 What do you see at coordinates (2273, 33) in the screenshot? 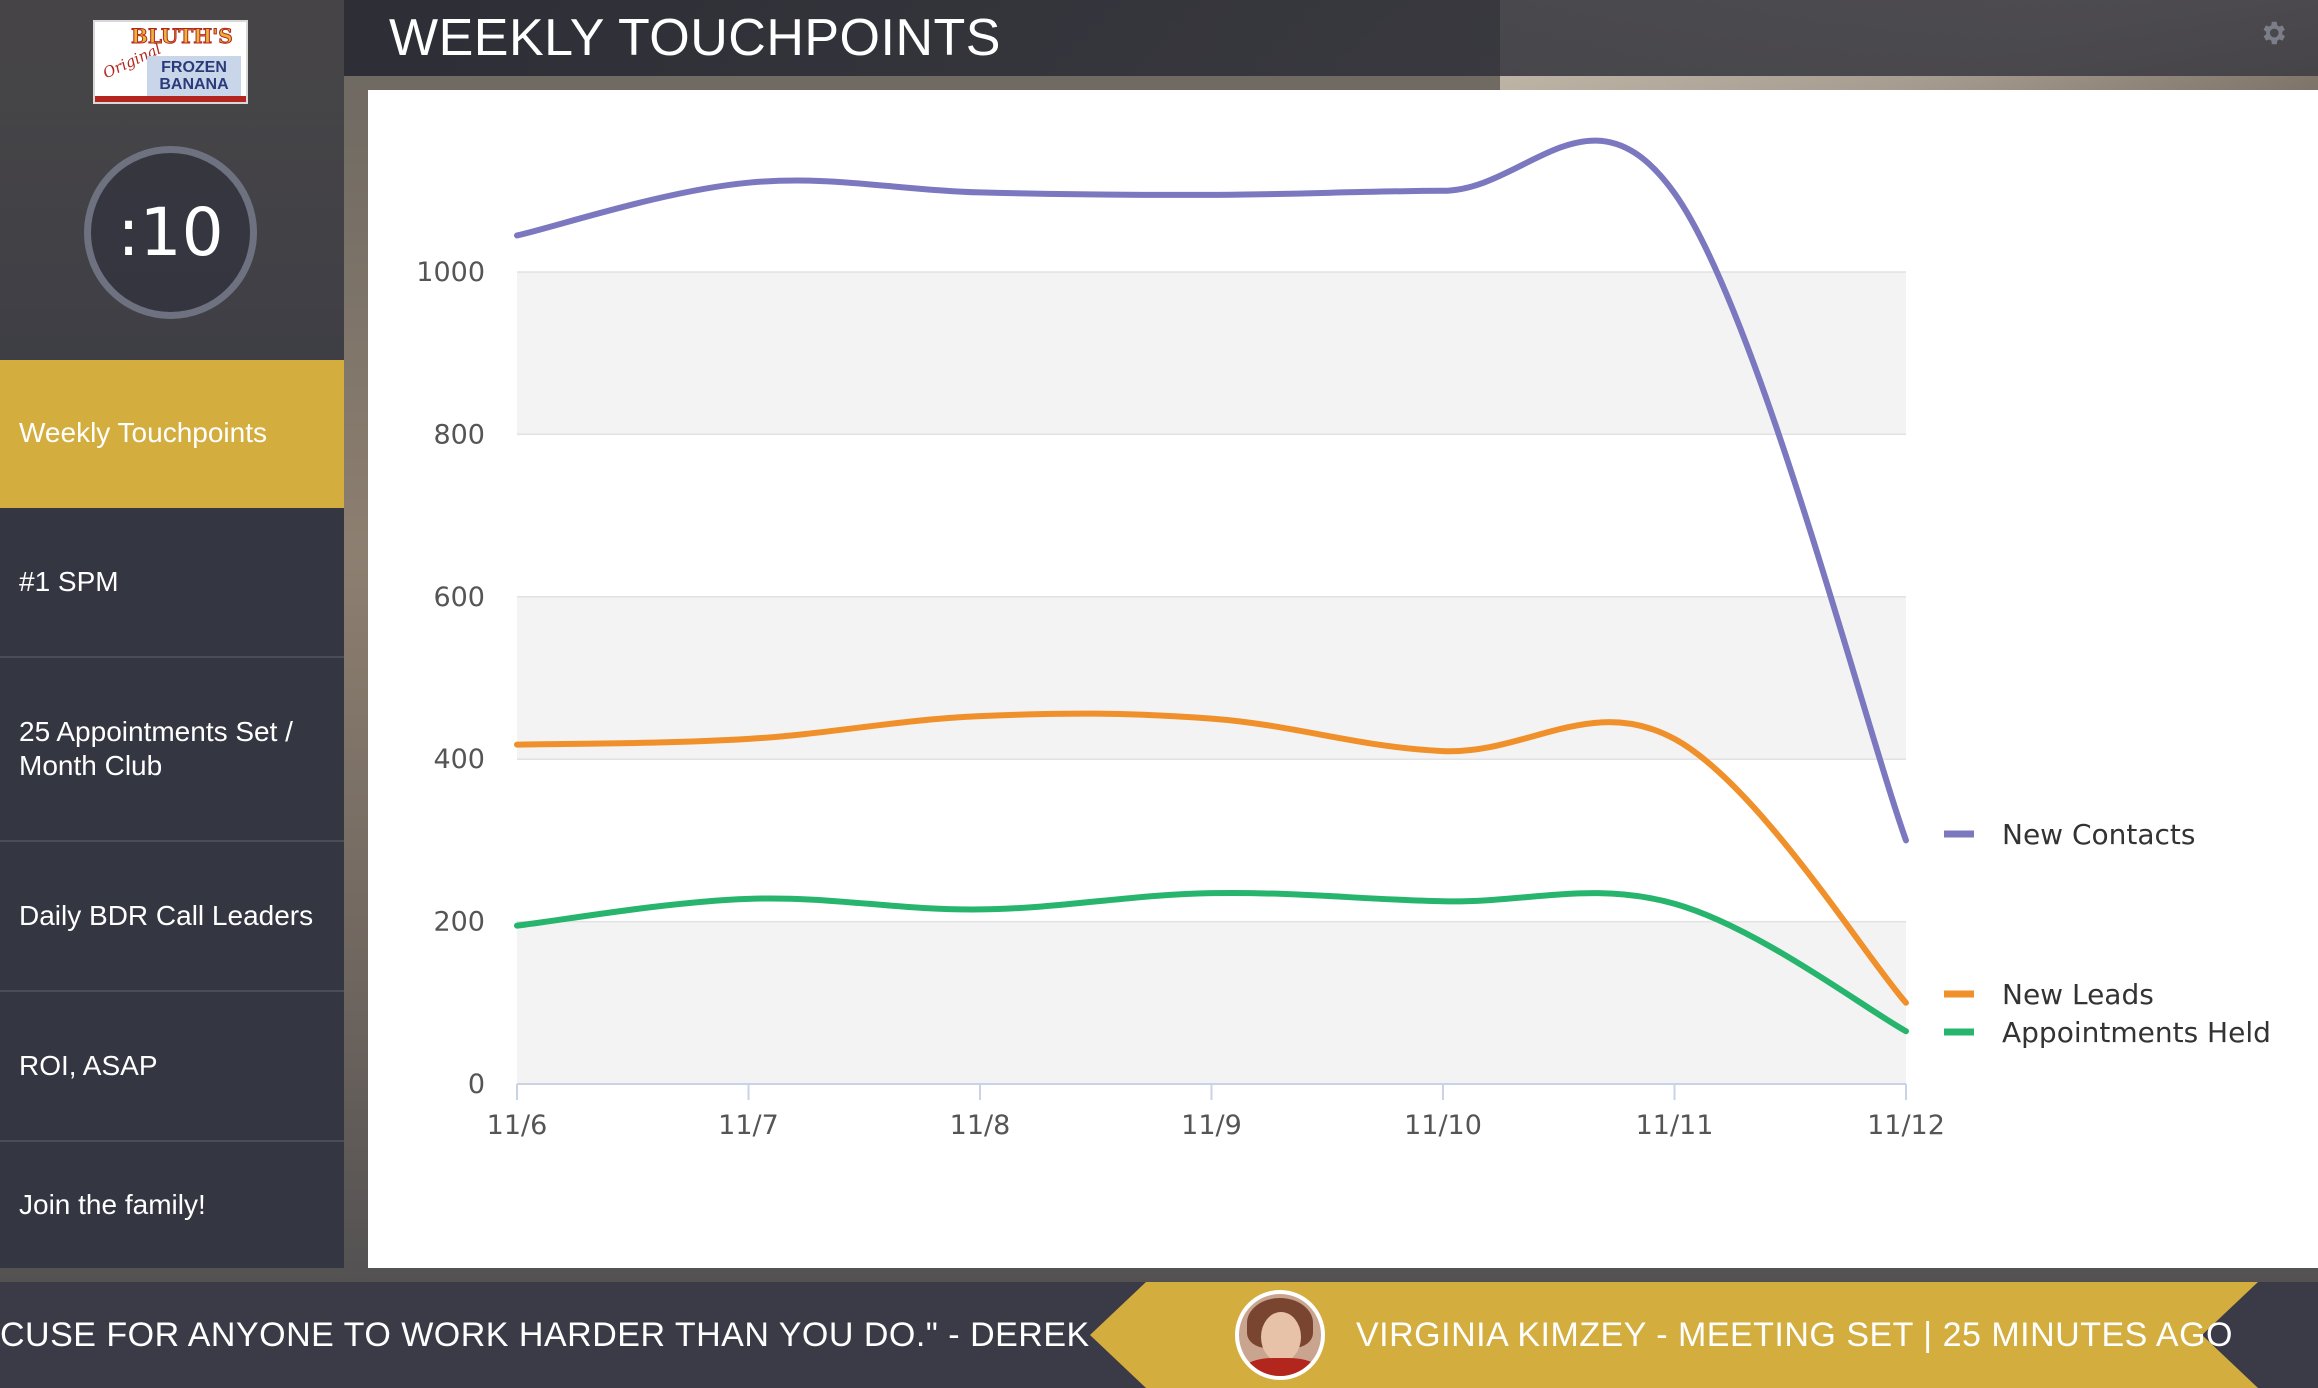
I see `gear-icon` at bounding box center [2273, 33].